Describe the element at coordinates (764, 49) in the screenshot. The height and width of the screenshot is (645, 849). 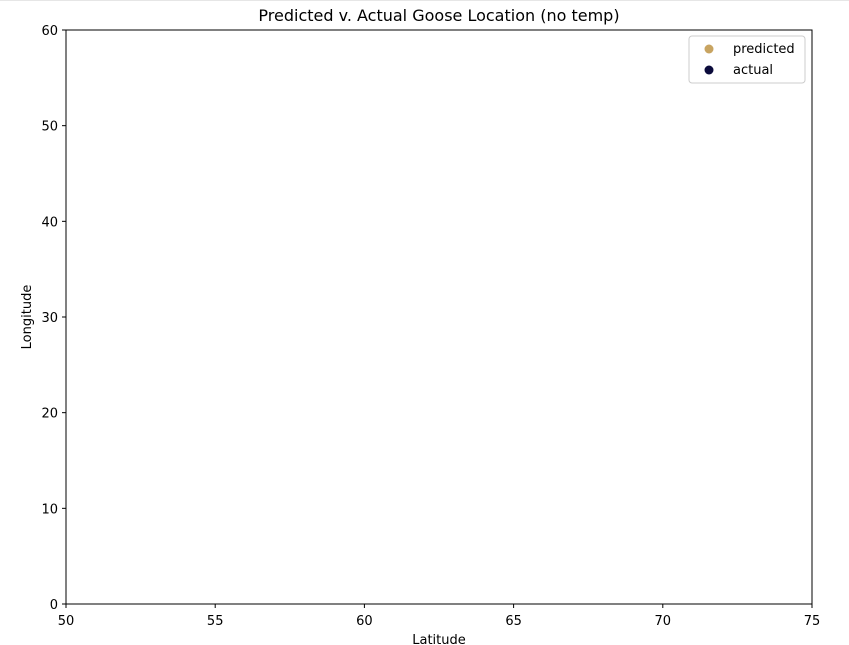
I see `legend-label-predicted: predicted` at that location.